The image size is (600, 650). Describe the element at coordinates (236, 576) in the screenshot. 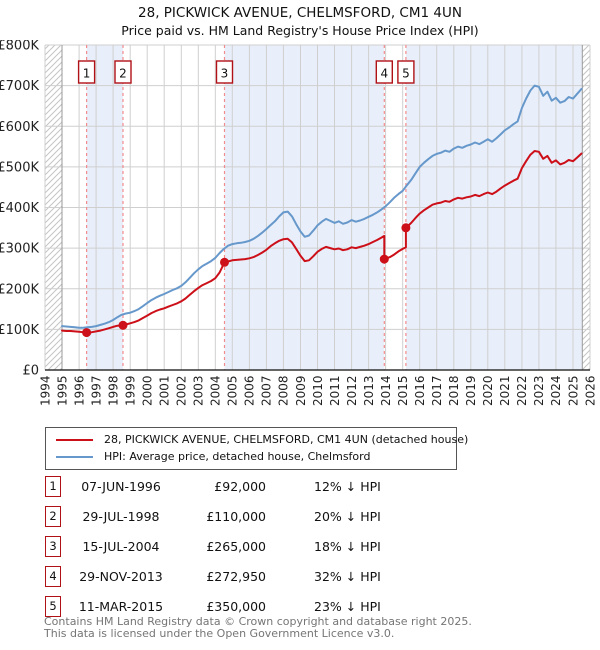

I see `transaction-price: £272,950` at that location.